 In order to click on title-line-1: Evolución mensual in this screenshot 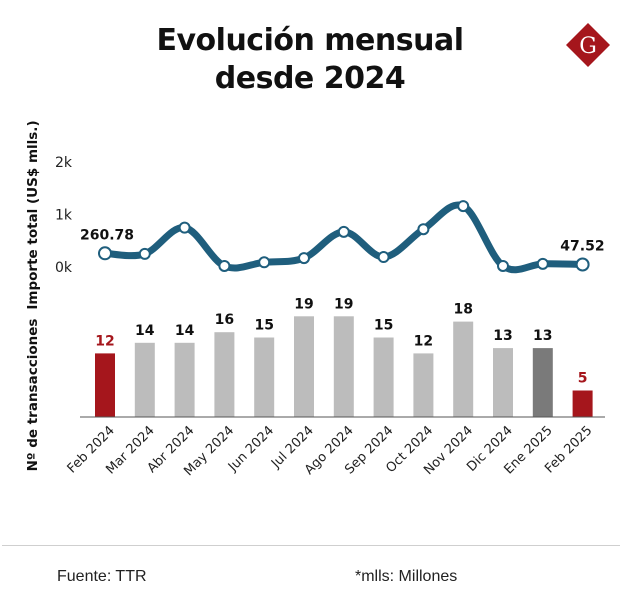, I will do `click(310, 40)`.